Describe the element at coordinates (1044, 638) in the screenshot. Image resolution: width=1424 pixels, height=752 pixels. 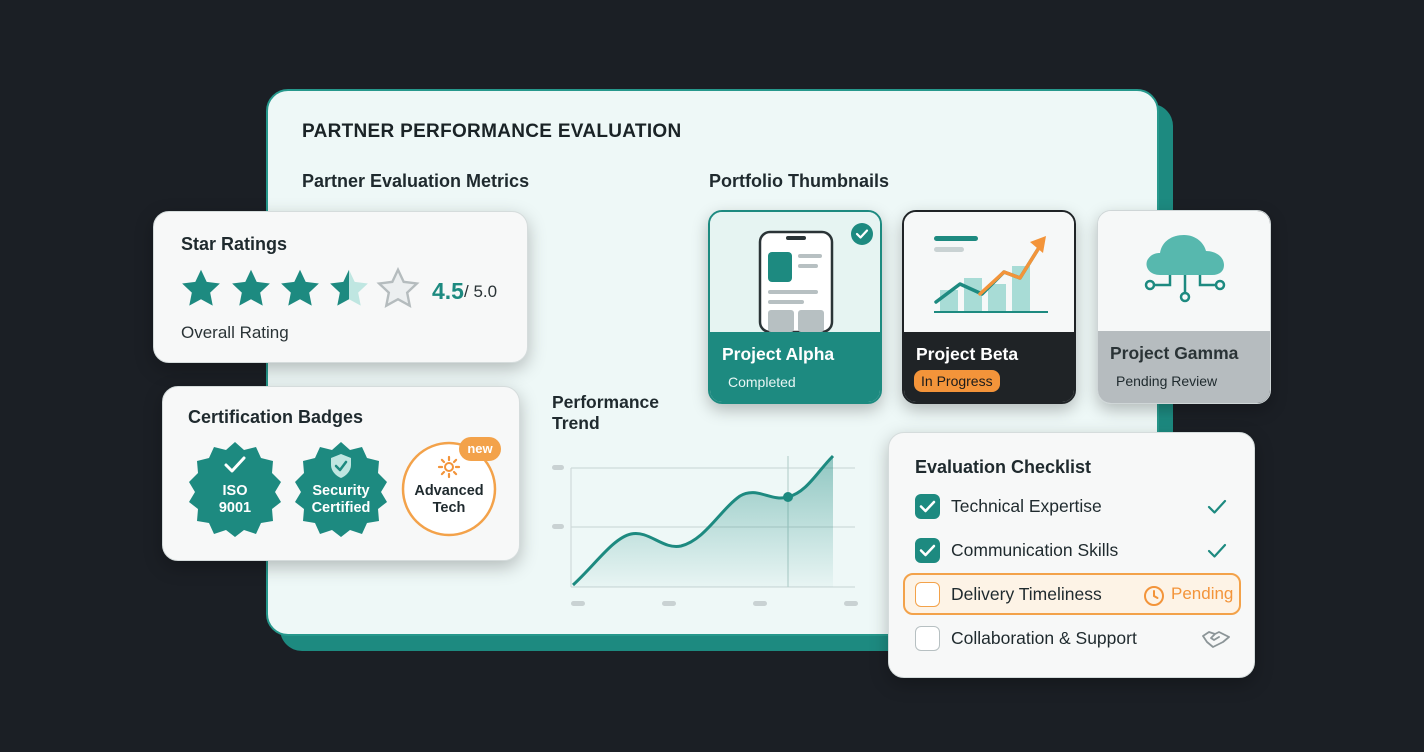
I see `checklist-label: Collaboration & Support` at that location.